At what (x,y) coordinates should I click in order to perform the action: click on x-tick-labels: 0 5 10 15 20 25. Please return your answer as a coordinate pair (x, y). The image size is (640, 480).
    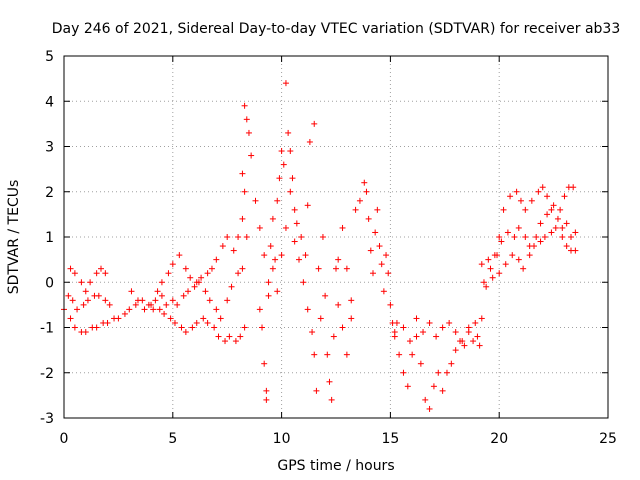
    Looking at the image, I should click on (338, 439).